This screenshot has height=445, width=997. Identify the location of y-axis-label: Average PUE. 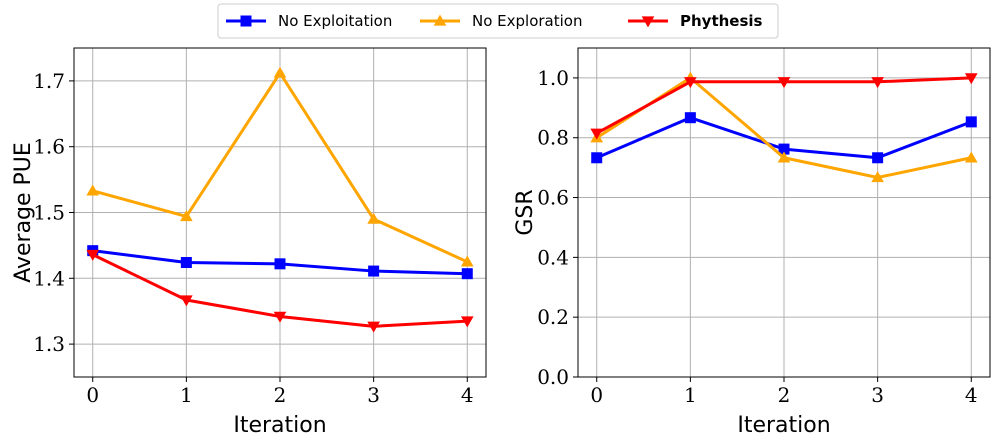
(23, 212).